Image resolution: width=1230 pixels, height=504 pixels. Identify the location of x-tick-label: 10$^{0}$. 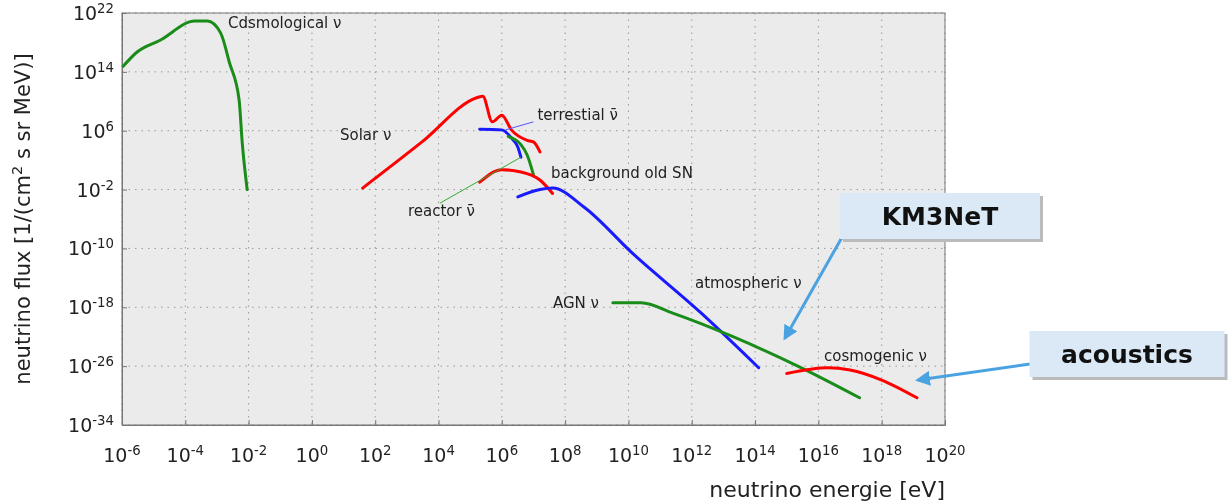
(312, 454).